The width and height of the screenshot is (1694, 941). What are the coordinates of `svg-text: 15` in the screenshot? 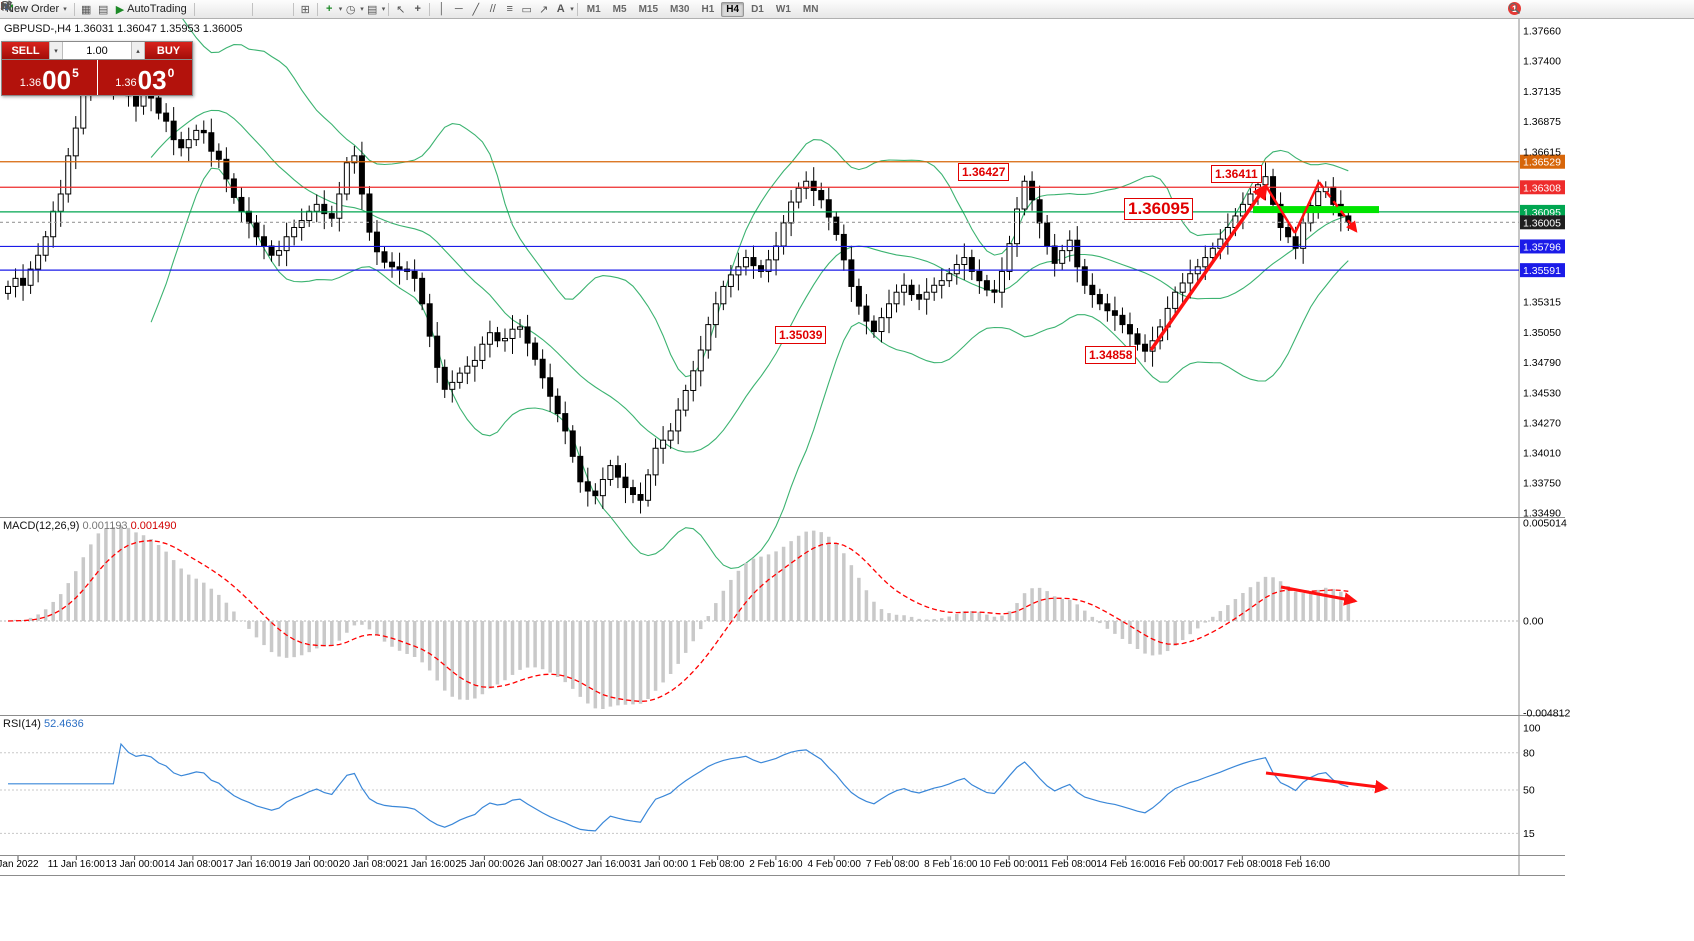 It's located at (1529, 834).